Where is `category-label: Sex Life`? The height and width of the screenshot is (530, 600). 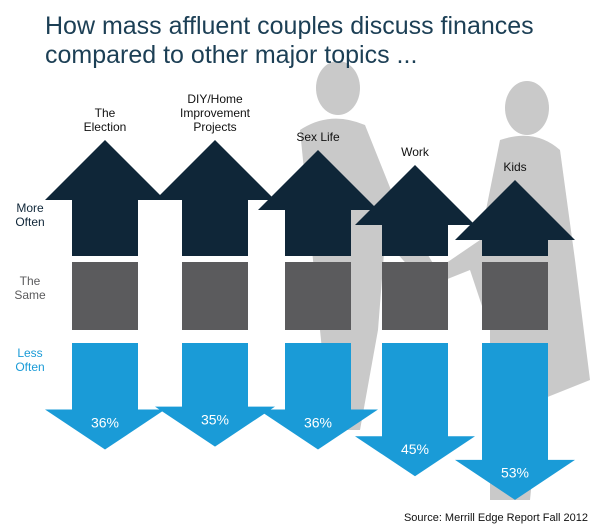 category-label: Sex Life is located at coordinates (318, 137).